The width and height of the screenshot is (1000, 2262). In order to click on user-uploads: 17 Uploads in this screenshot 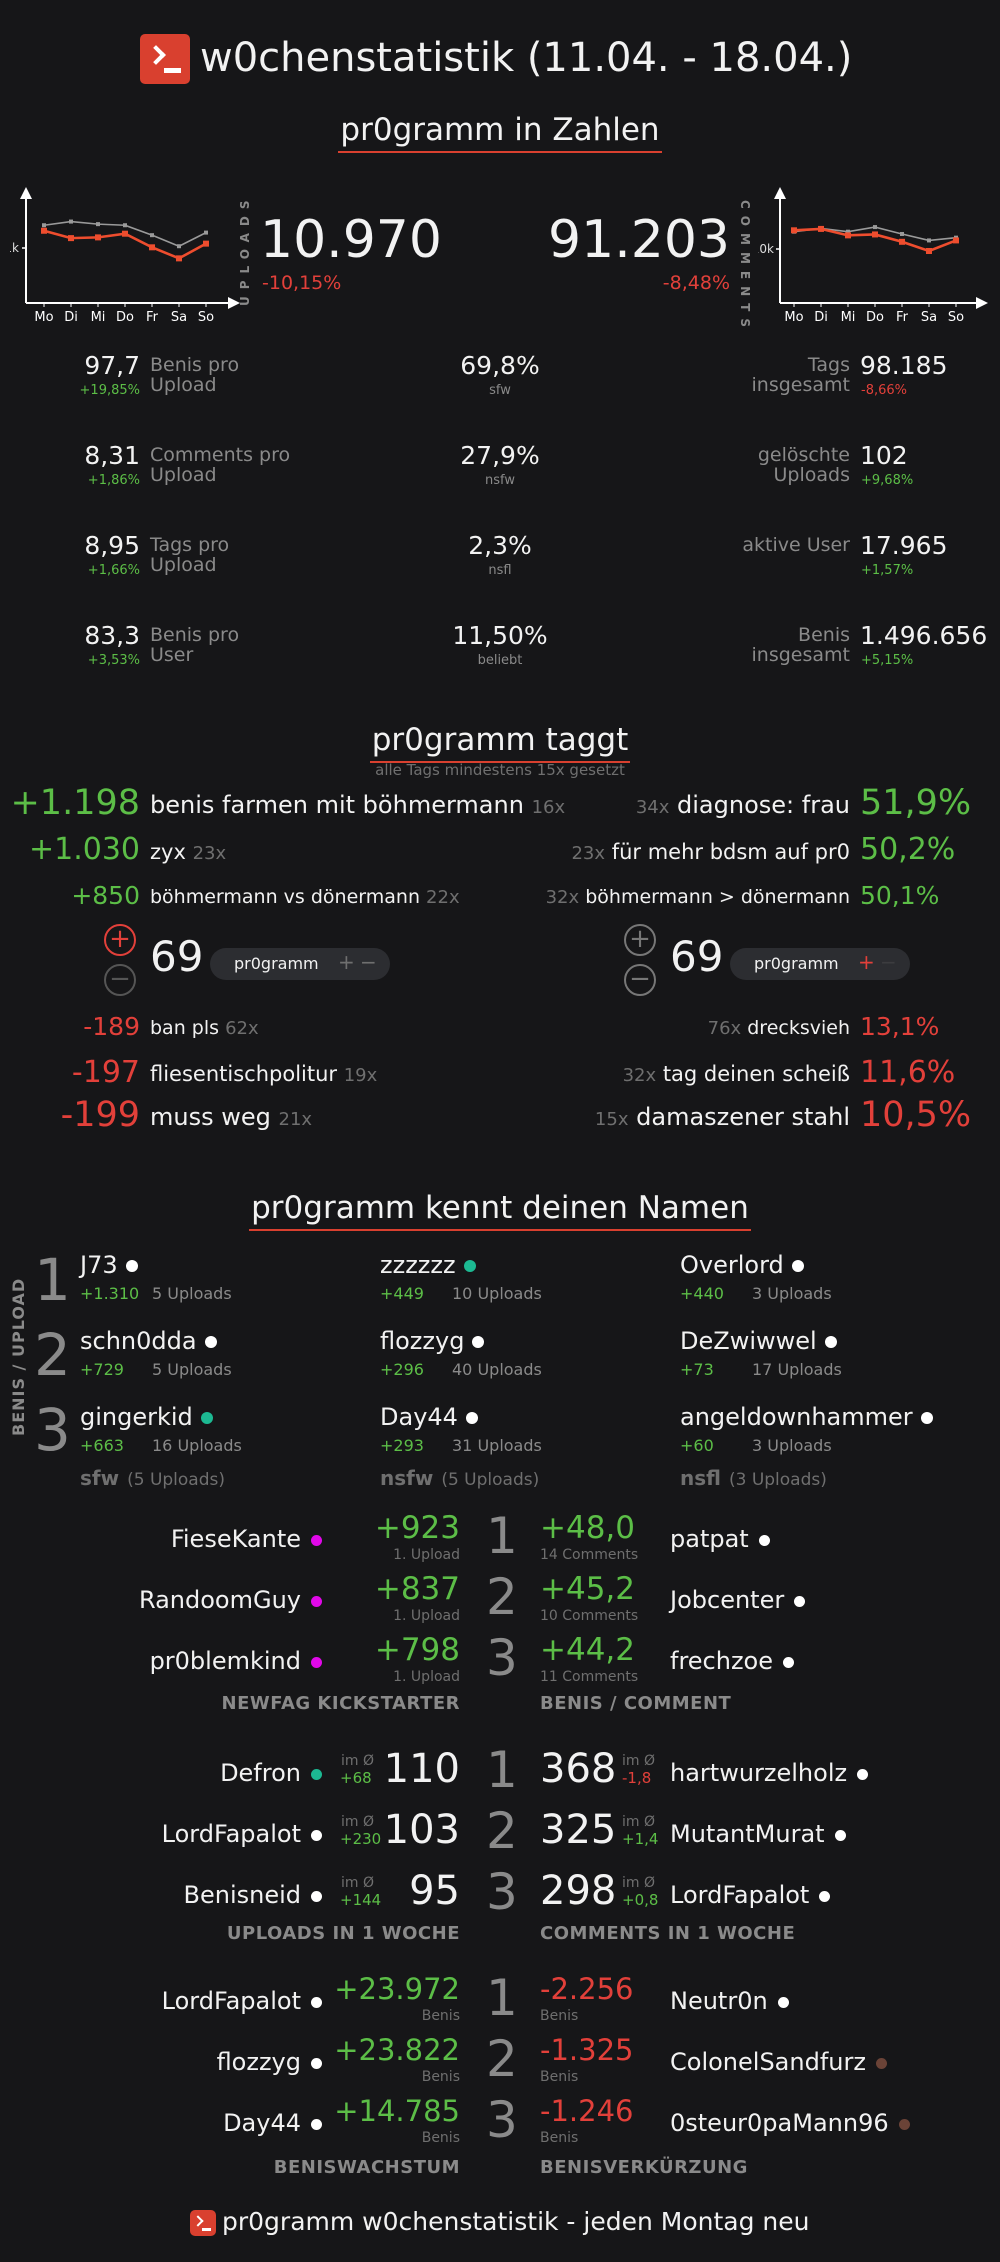, I will do `click(797, 1369)`.